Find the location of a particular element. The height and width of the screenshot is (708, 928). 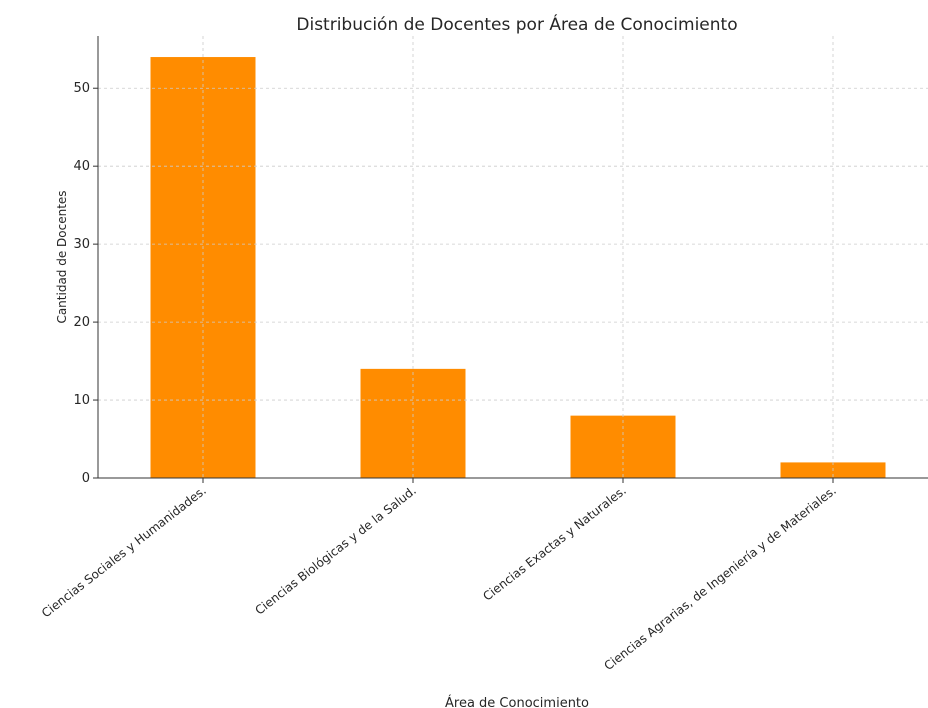

x-tick-label: Ciencias Sociales y Humanidades. is located at coordinates (124, 551).